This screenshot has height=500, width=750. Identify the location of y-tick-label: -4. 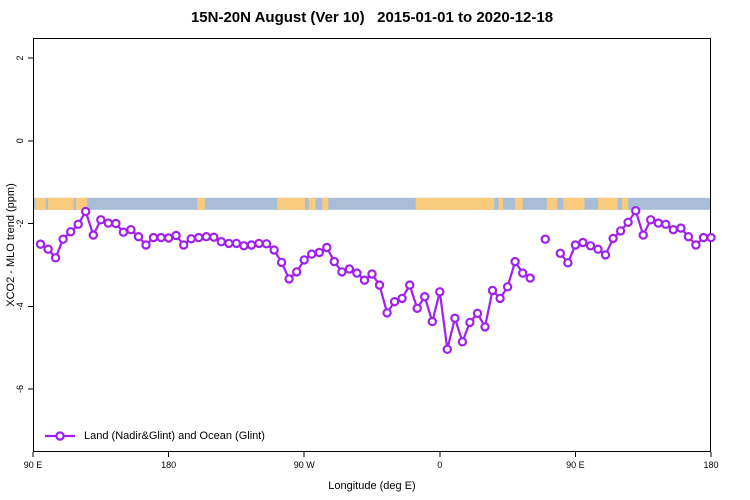
(20, 306).